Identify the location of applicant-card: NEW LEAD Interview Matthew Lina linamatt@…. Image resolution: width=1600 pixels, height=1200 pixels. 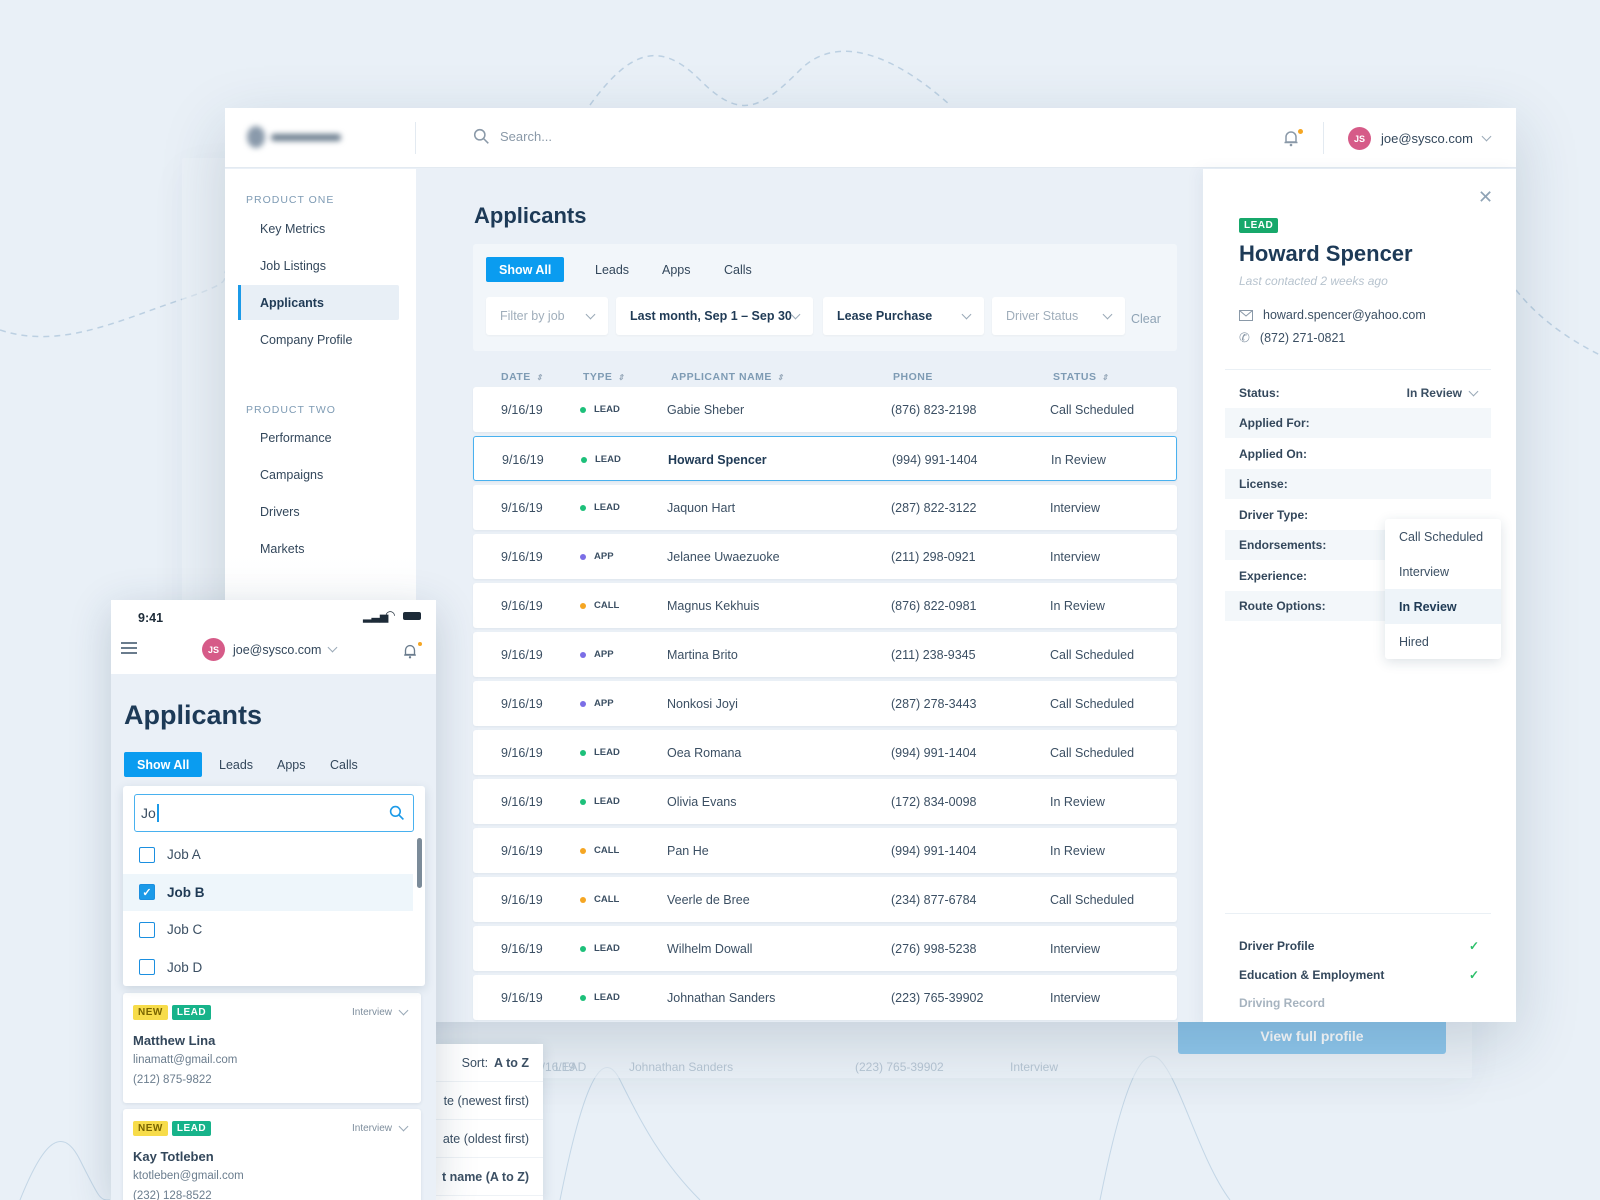
(272, 1048).